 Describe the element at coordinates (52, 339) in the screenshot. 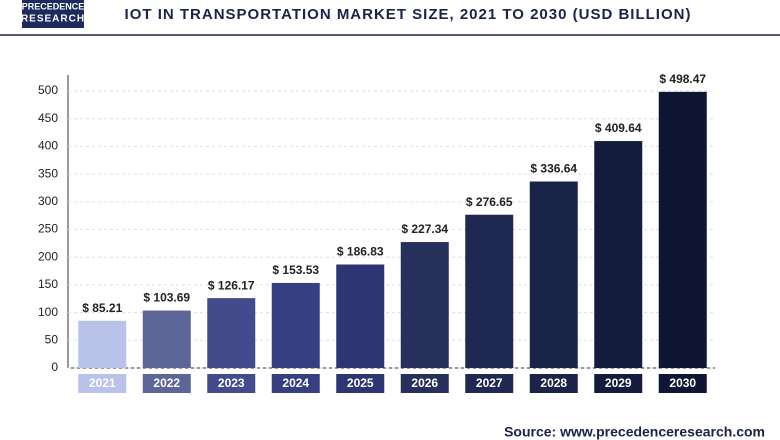

I see `y-tick-label: 50` at that location.